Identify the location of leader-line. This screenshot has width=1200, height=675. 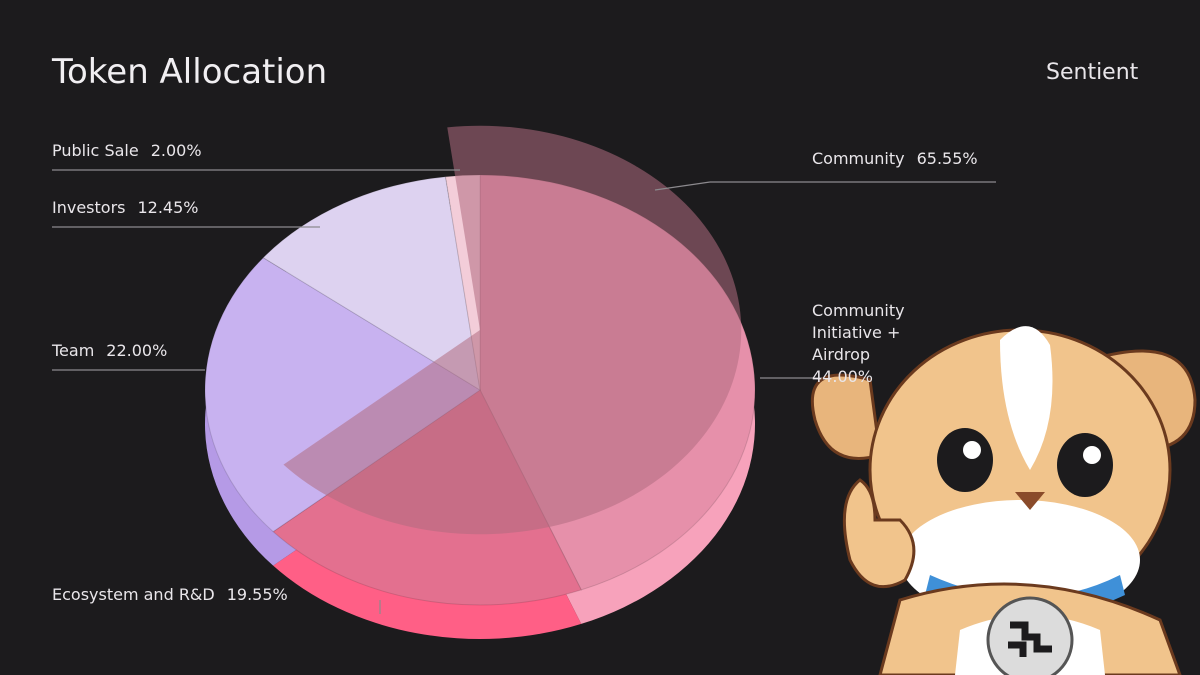
(682, 186).